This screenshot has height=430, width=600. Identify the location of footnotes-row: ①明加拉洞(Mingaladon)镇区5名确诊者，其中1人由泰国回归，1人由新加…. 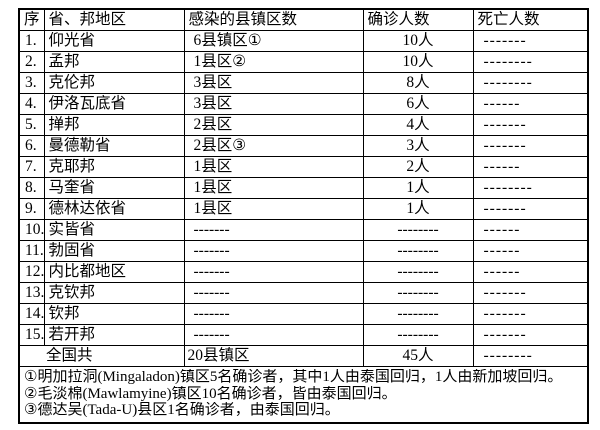
(303, 394).